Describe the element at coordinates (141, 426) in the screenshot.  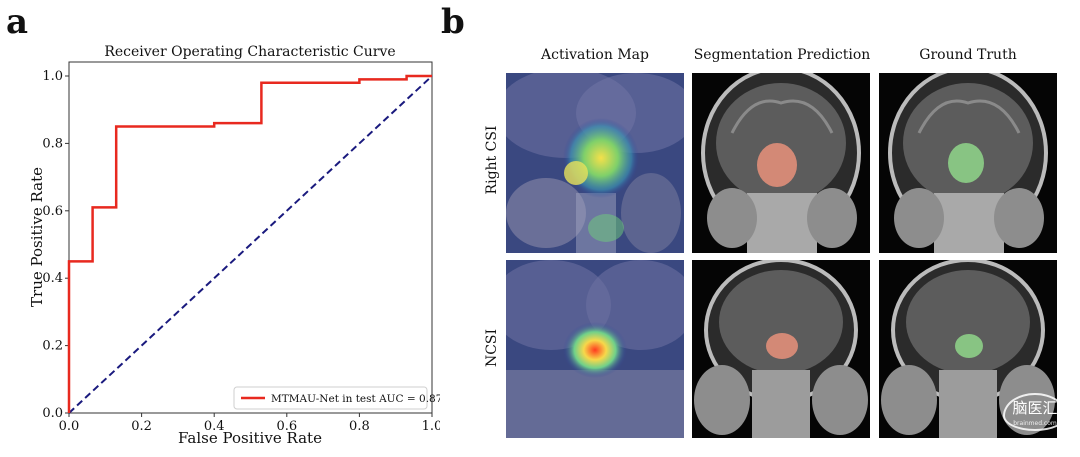
I see `x-tick-label: 0.2` at that location.